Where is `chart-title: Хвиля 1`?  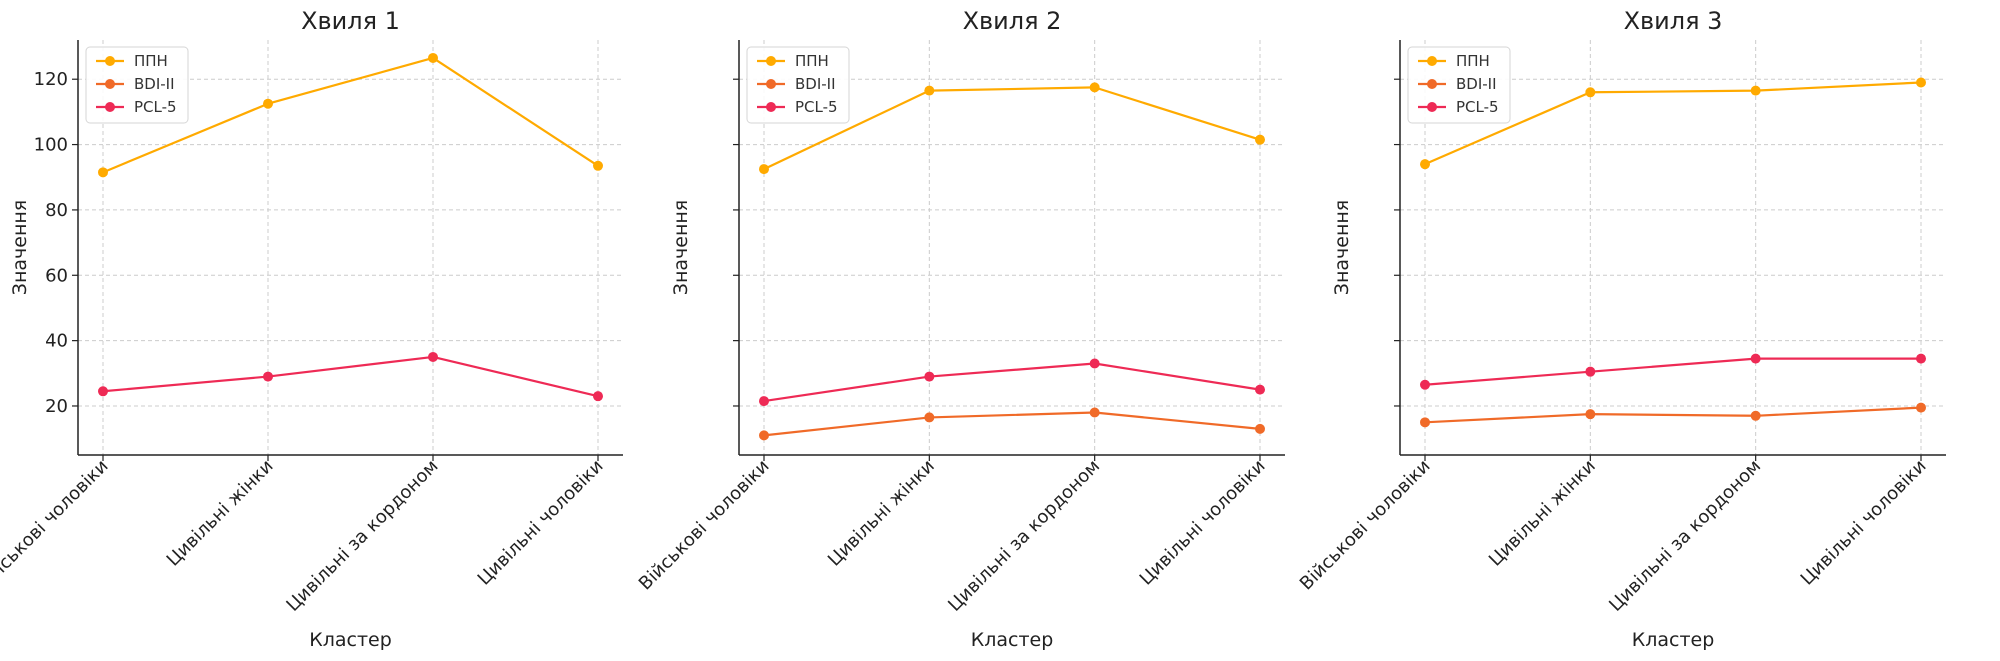
chart-title: Хвиля 1 is located at coordinates (350, 21).